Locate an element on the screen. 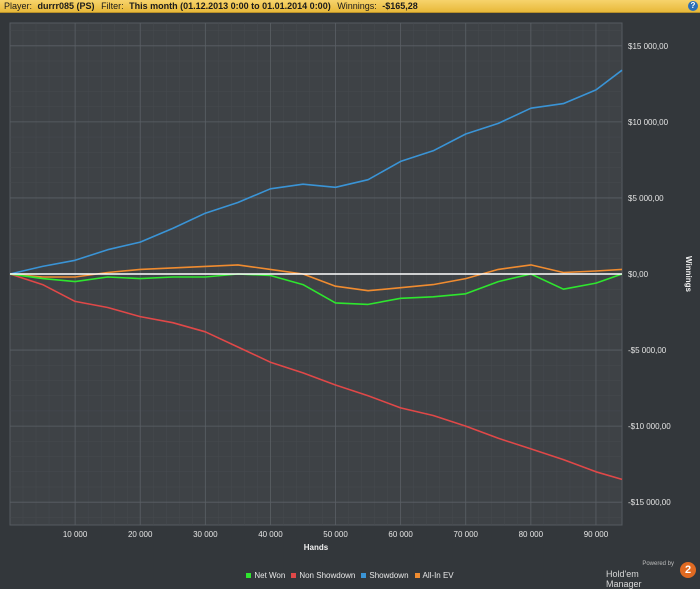  legend-item: Showdown is located at coordinates (385, 576).